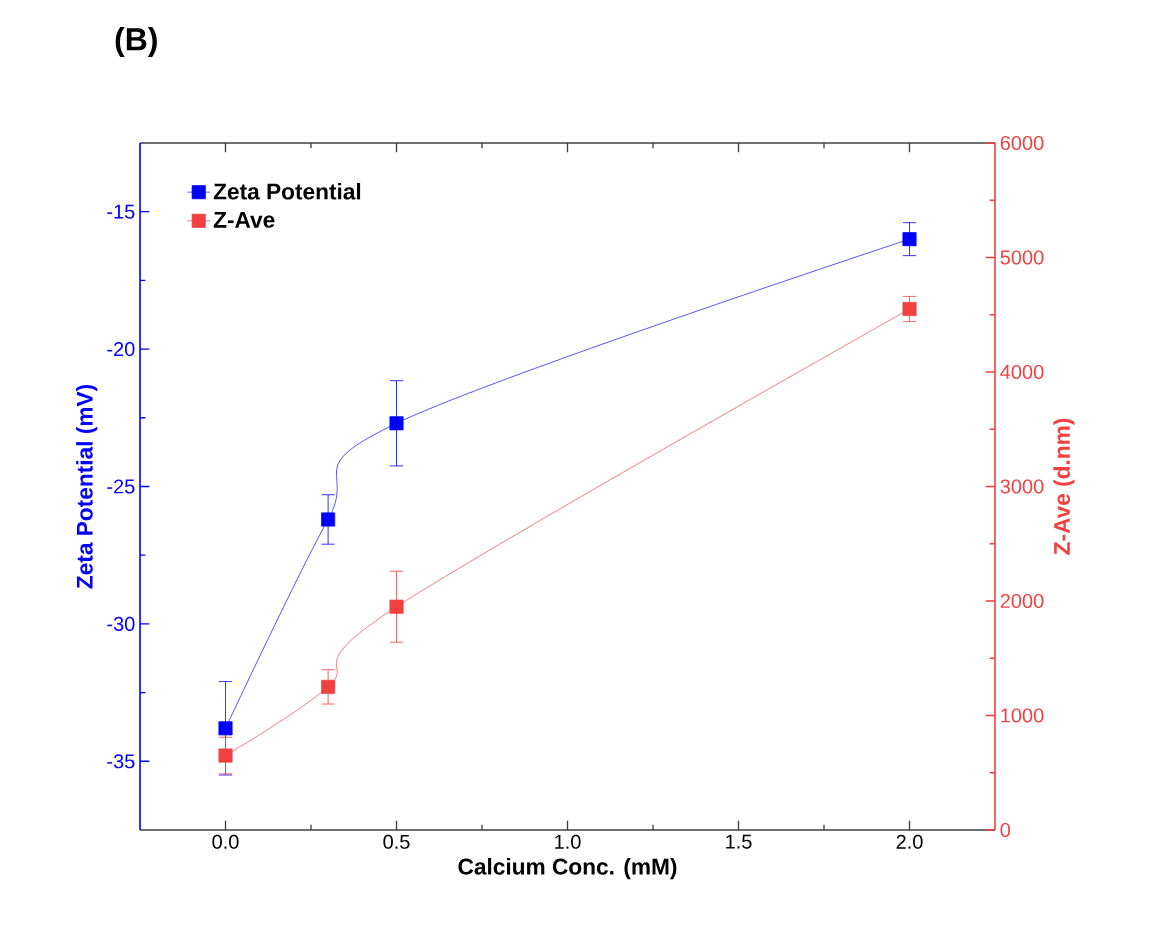 This screenshot has height=942, width=1153. What do you see at coordinates (136, 42) in the screenshot?
I see `chart-title: (B)` at bounding box center [136, 42].